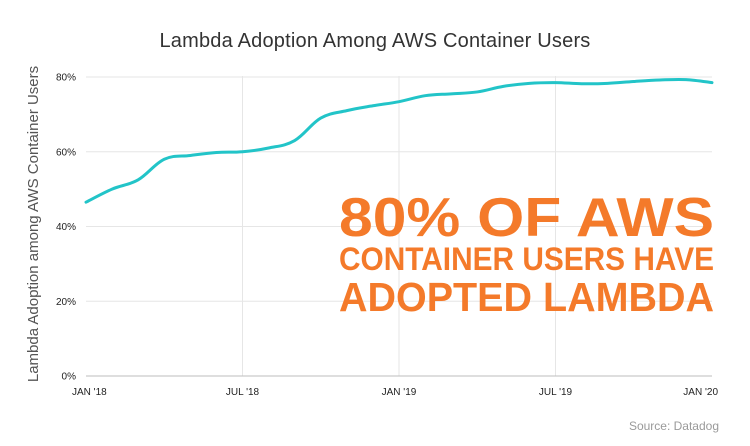 The width and height of the screenshot is (750, 446). Describe the element at coordinates (556, 392) in the screenshot. I see `x-tick-label: JUL '19` at that location.